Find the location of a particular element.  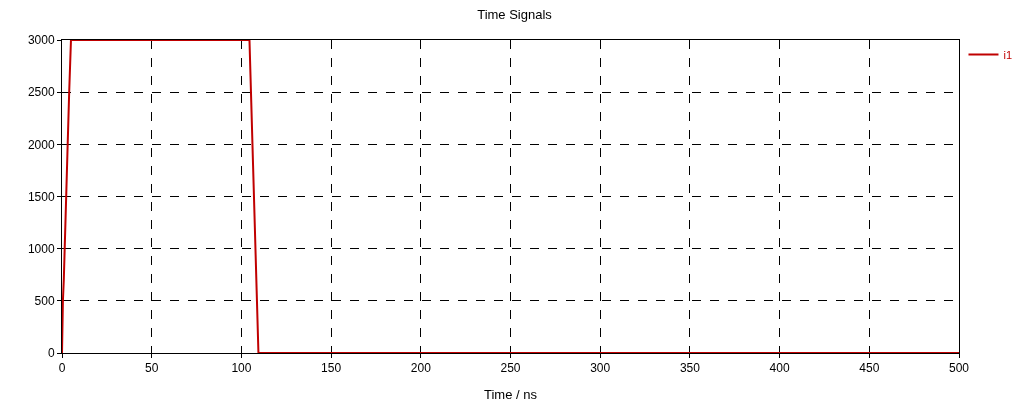

x-tick-label: 300 is located at coordinates (600, 368).